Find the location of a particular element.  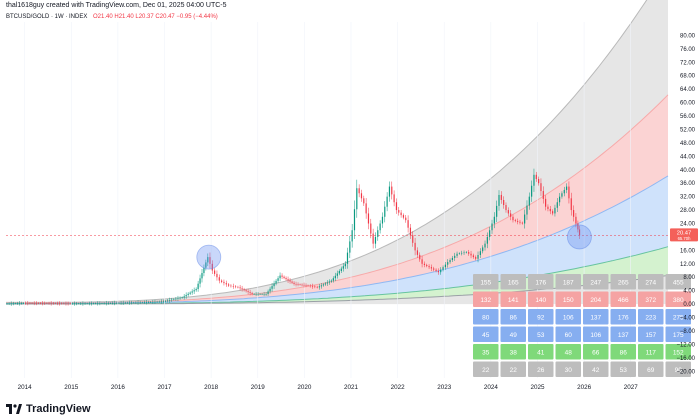

time-tick-label: 2018 is located at coordinates (211, 387).